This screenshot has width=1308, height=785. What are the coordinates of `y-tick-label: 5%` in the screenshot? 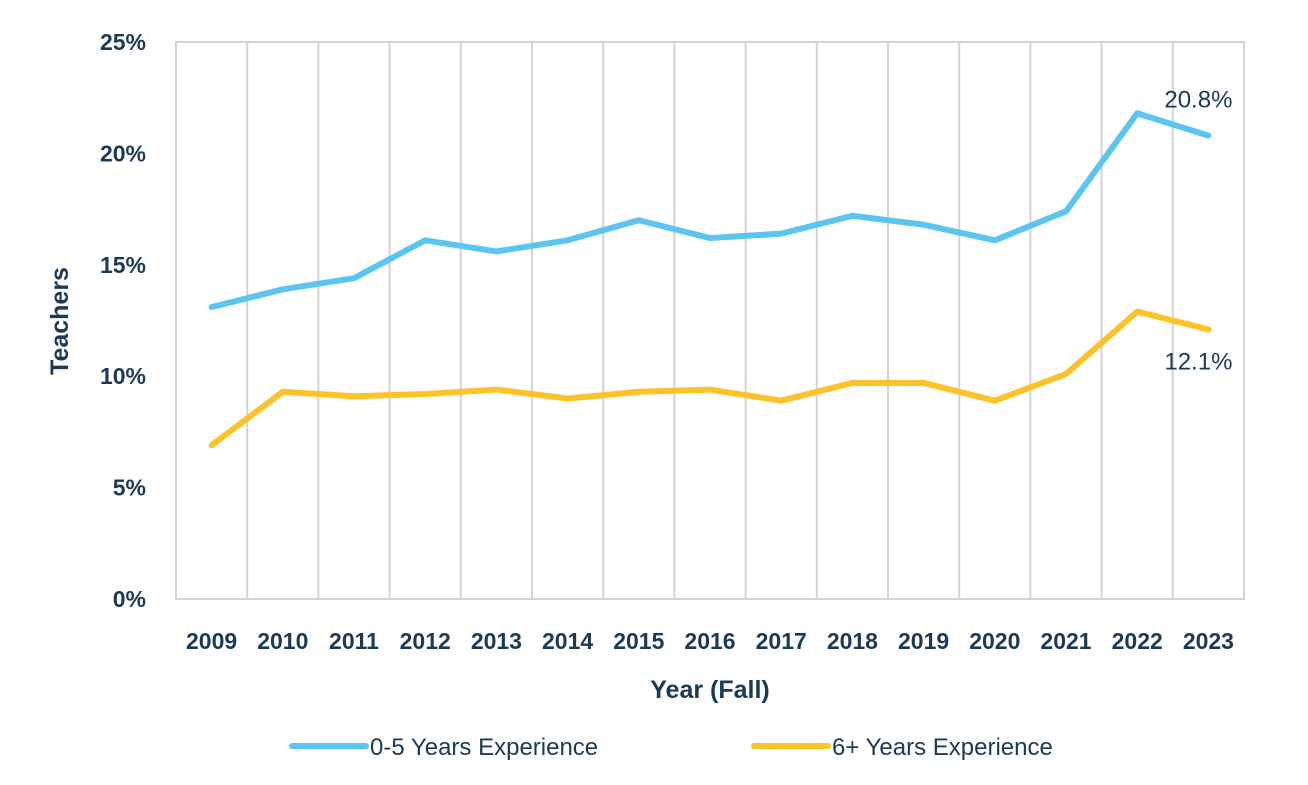 It's located at (129, 488).